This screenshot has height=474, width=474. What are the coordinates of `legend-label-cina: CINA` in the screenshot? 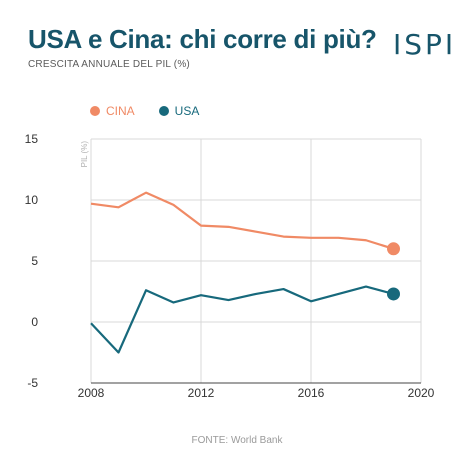 It's located at (120, 111).